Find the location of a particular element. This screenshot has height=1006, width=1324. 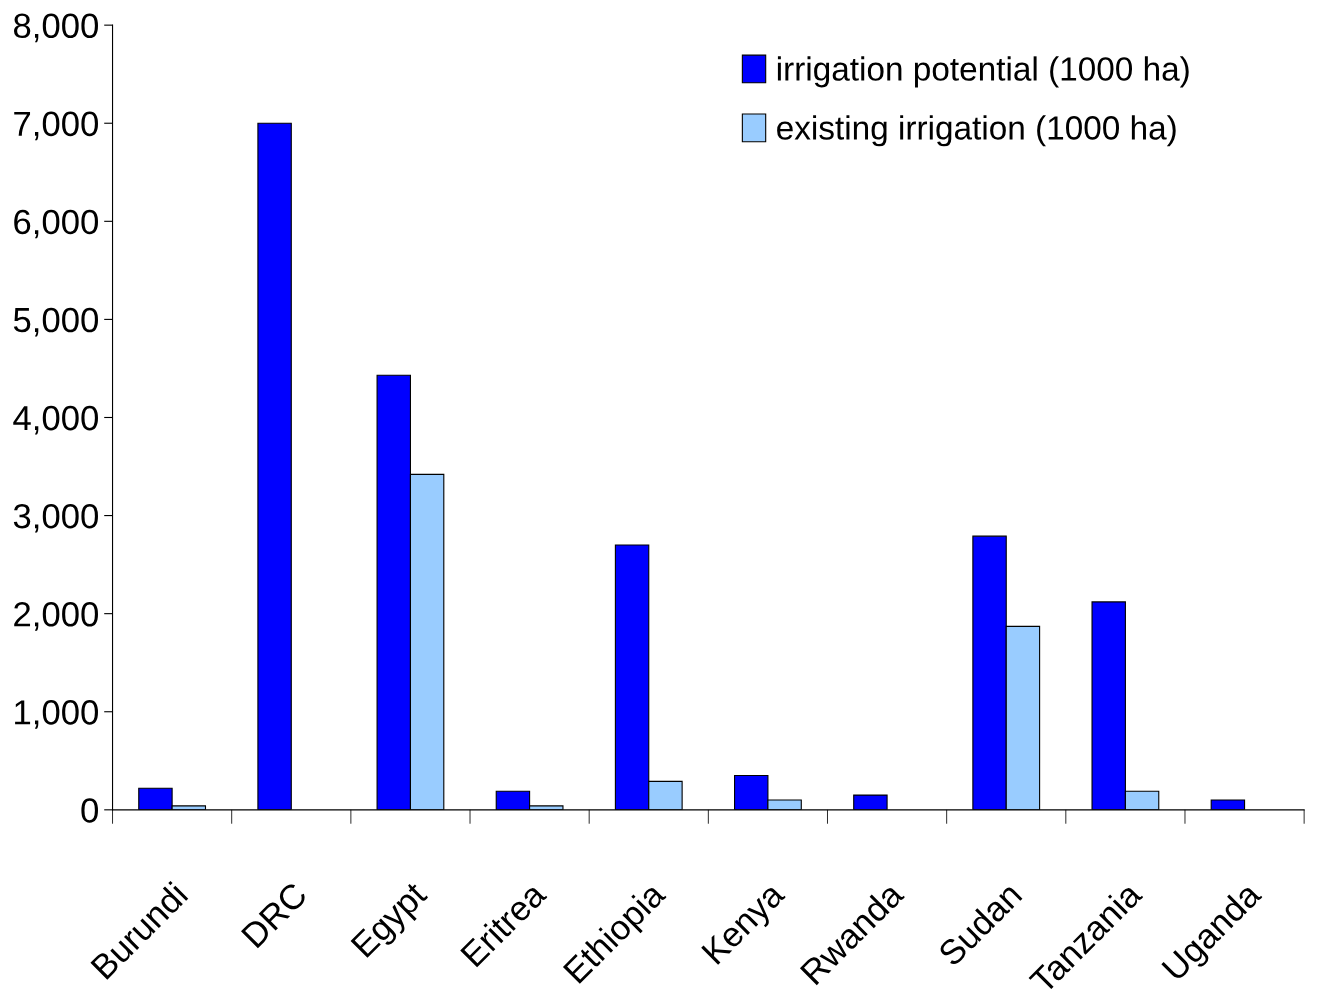

y-tick-label: 2,000 is located at coordinates (56, 616).